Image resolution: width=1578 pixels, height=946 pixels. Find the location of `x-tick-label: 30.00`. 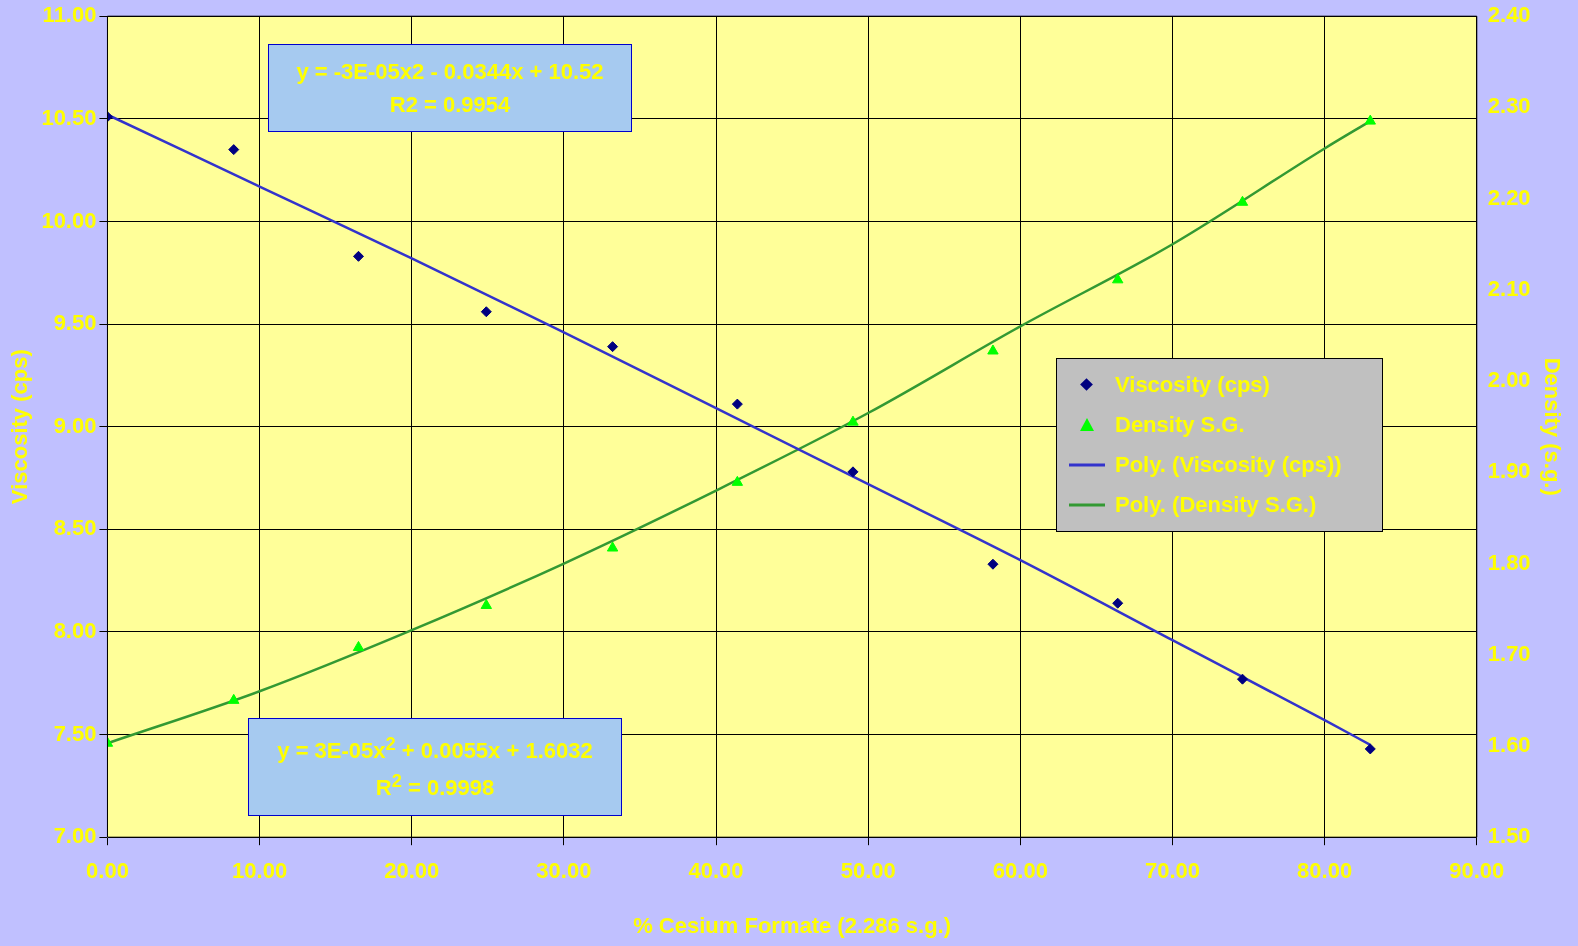

x-tick-label: 30.00 is located at coordinates (564, 871).